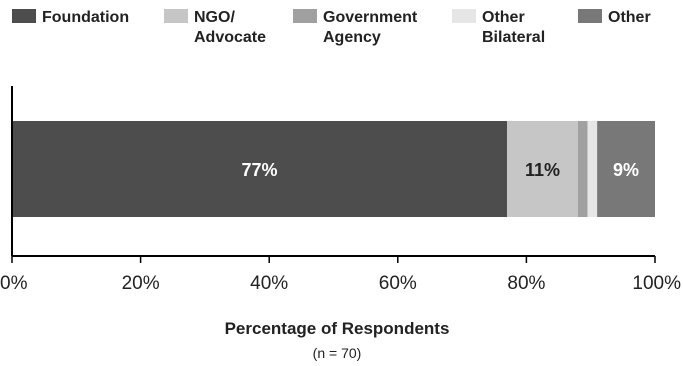 The image size is (683, 366). Describe the element at coordinates (85, 17) in the screenshot. I see `legend-label: Foundation` at that location.